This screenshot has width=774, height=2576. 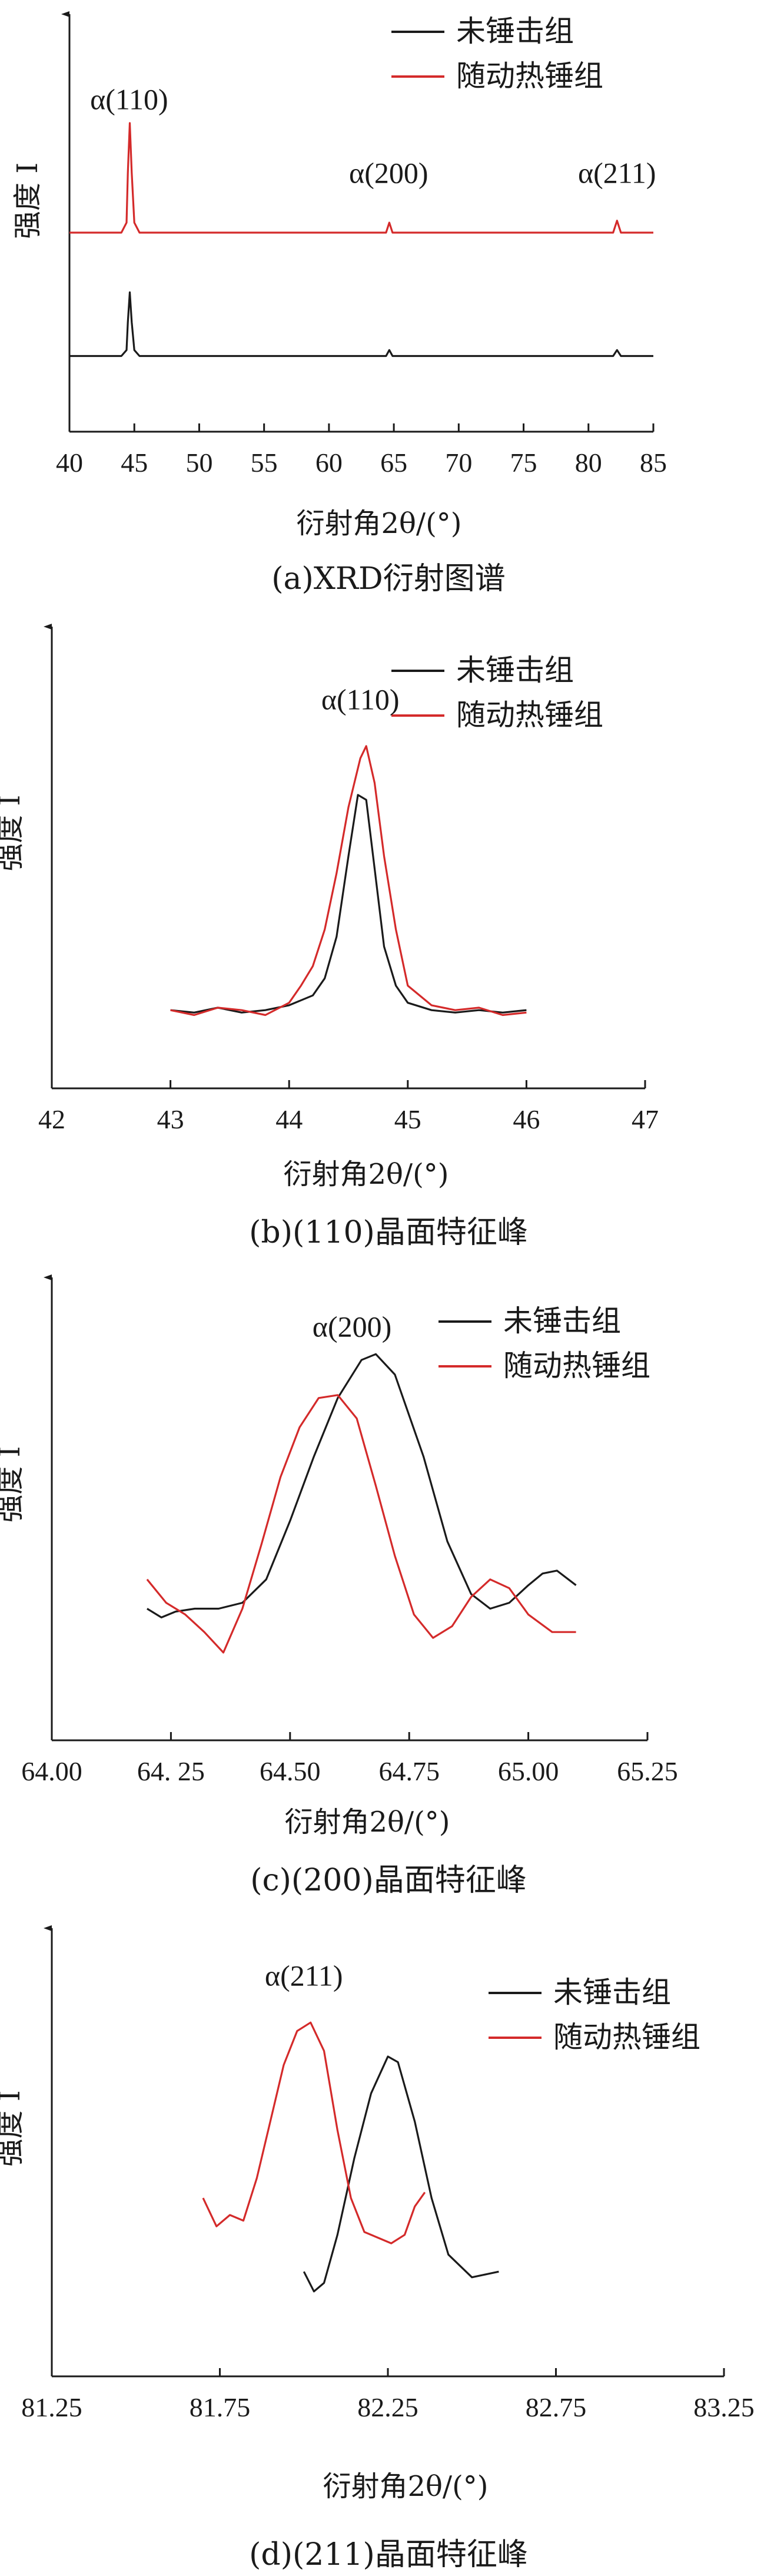 What do you see at coordinates (556, 2407) in the screenshot?
I see `x-tick-label: 82.75` at bounding box center [556, 2407].